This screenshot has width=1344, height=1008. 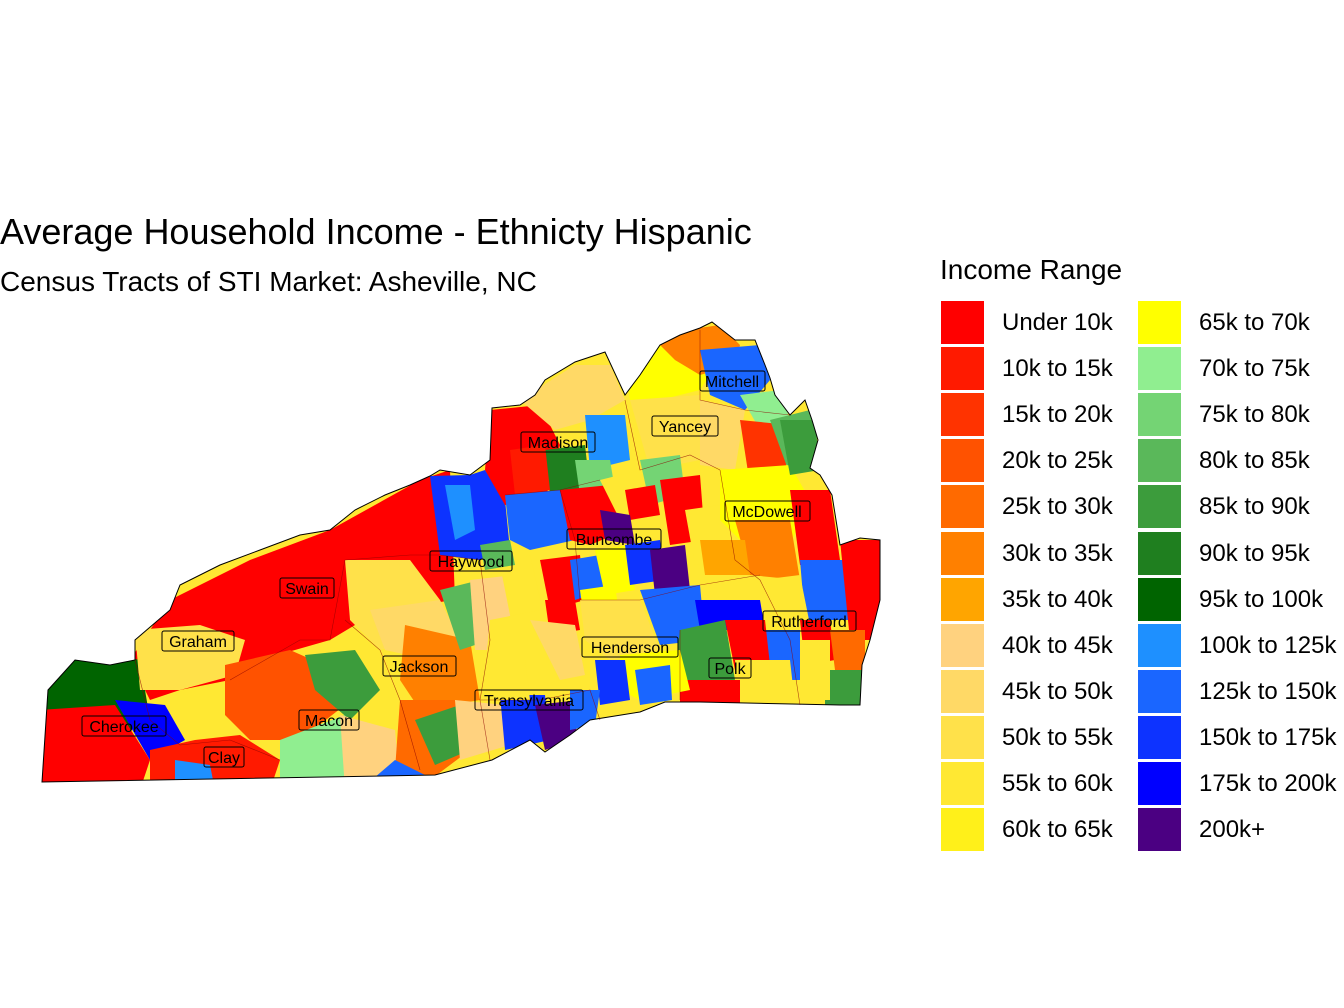 What do you see at coordinates (1045, 692) in the screenshot?
I see `legend-item: 45k to 50k` at bounding box center [1045, 692].